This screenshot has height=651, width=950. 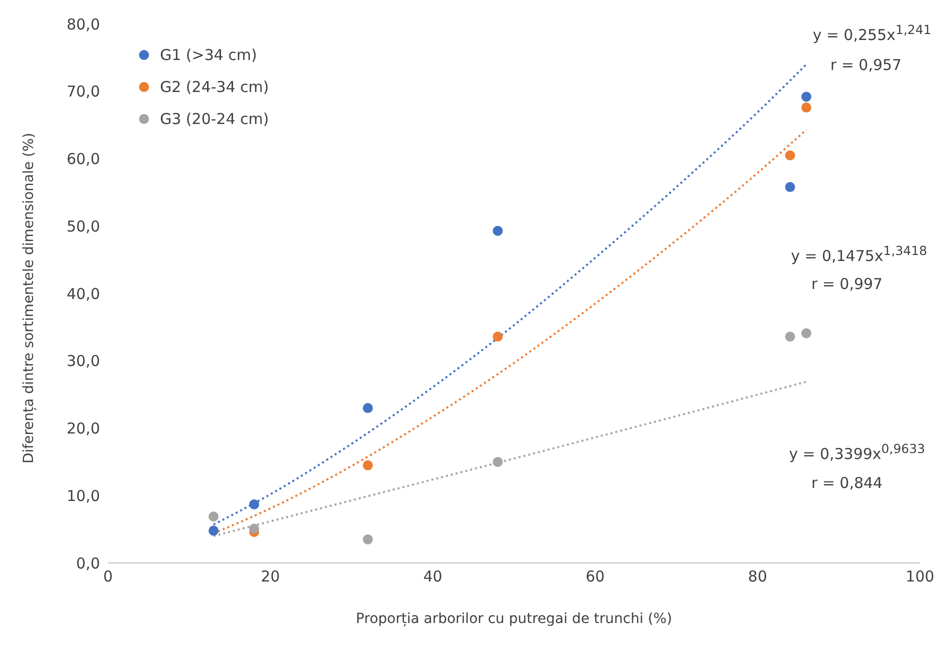 I want to click on x-axis-title: Proporția arborilor cu putregai de trunchi (%), so click(x=514, y=619).